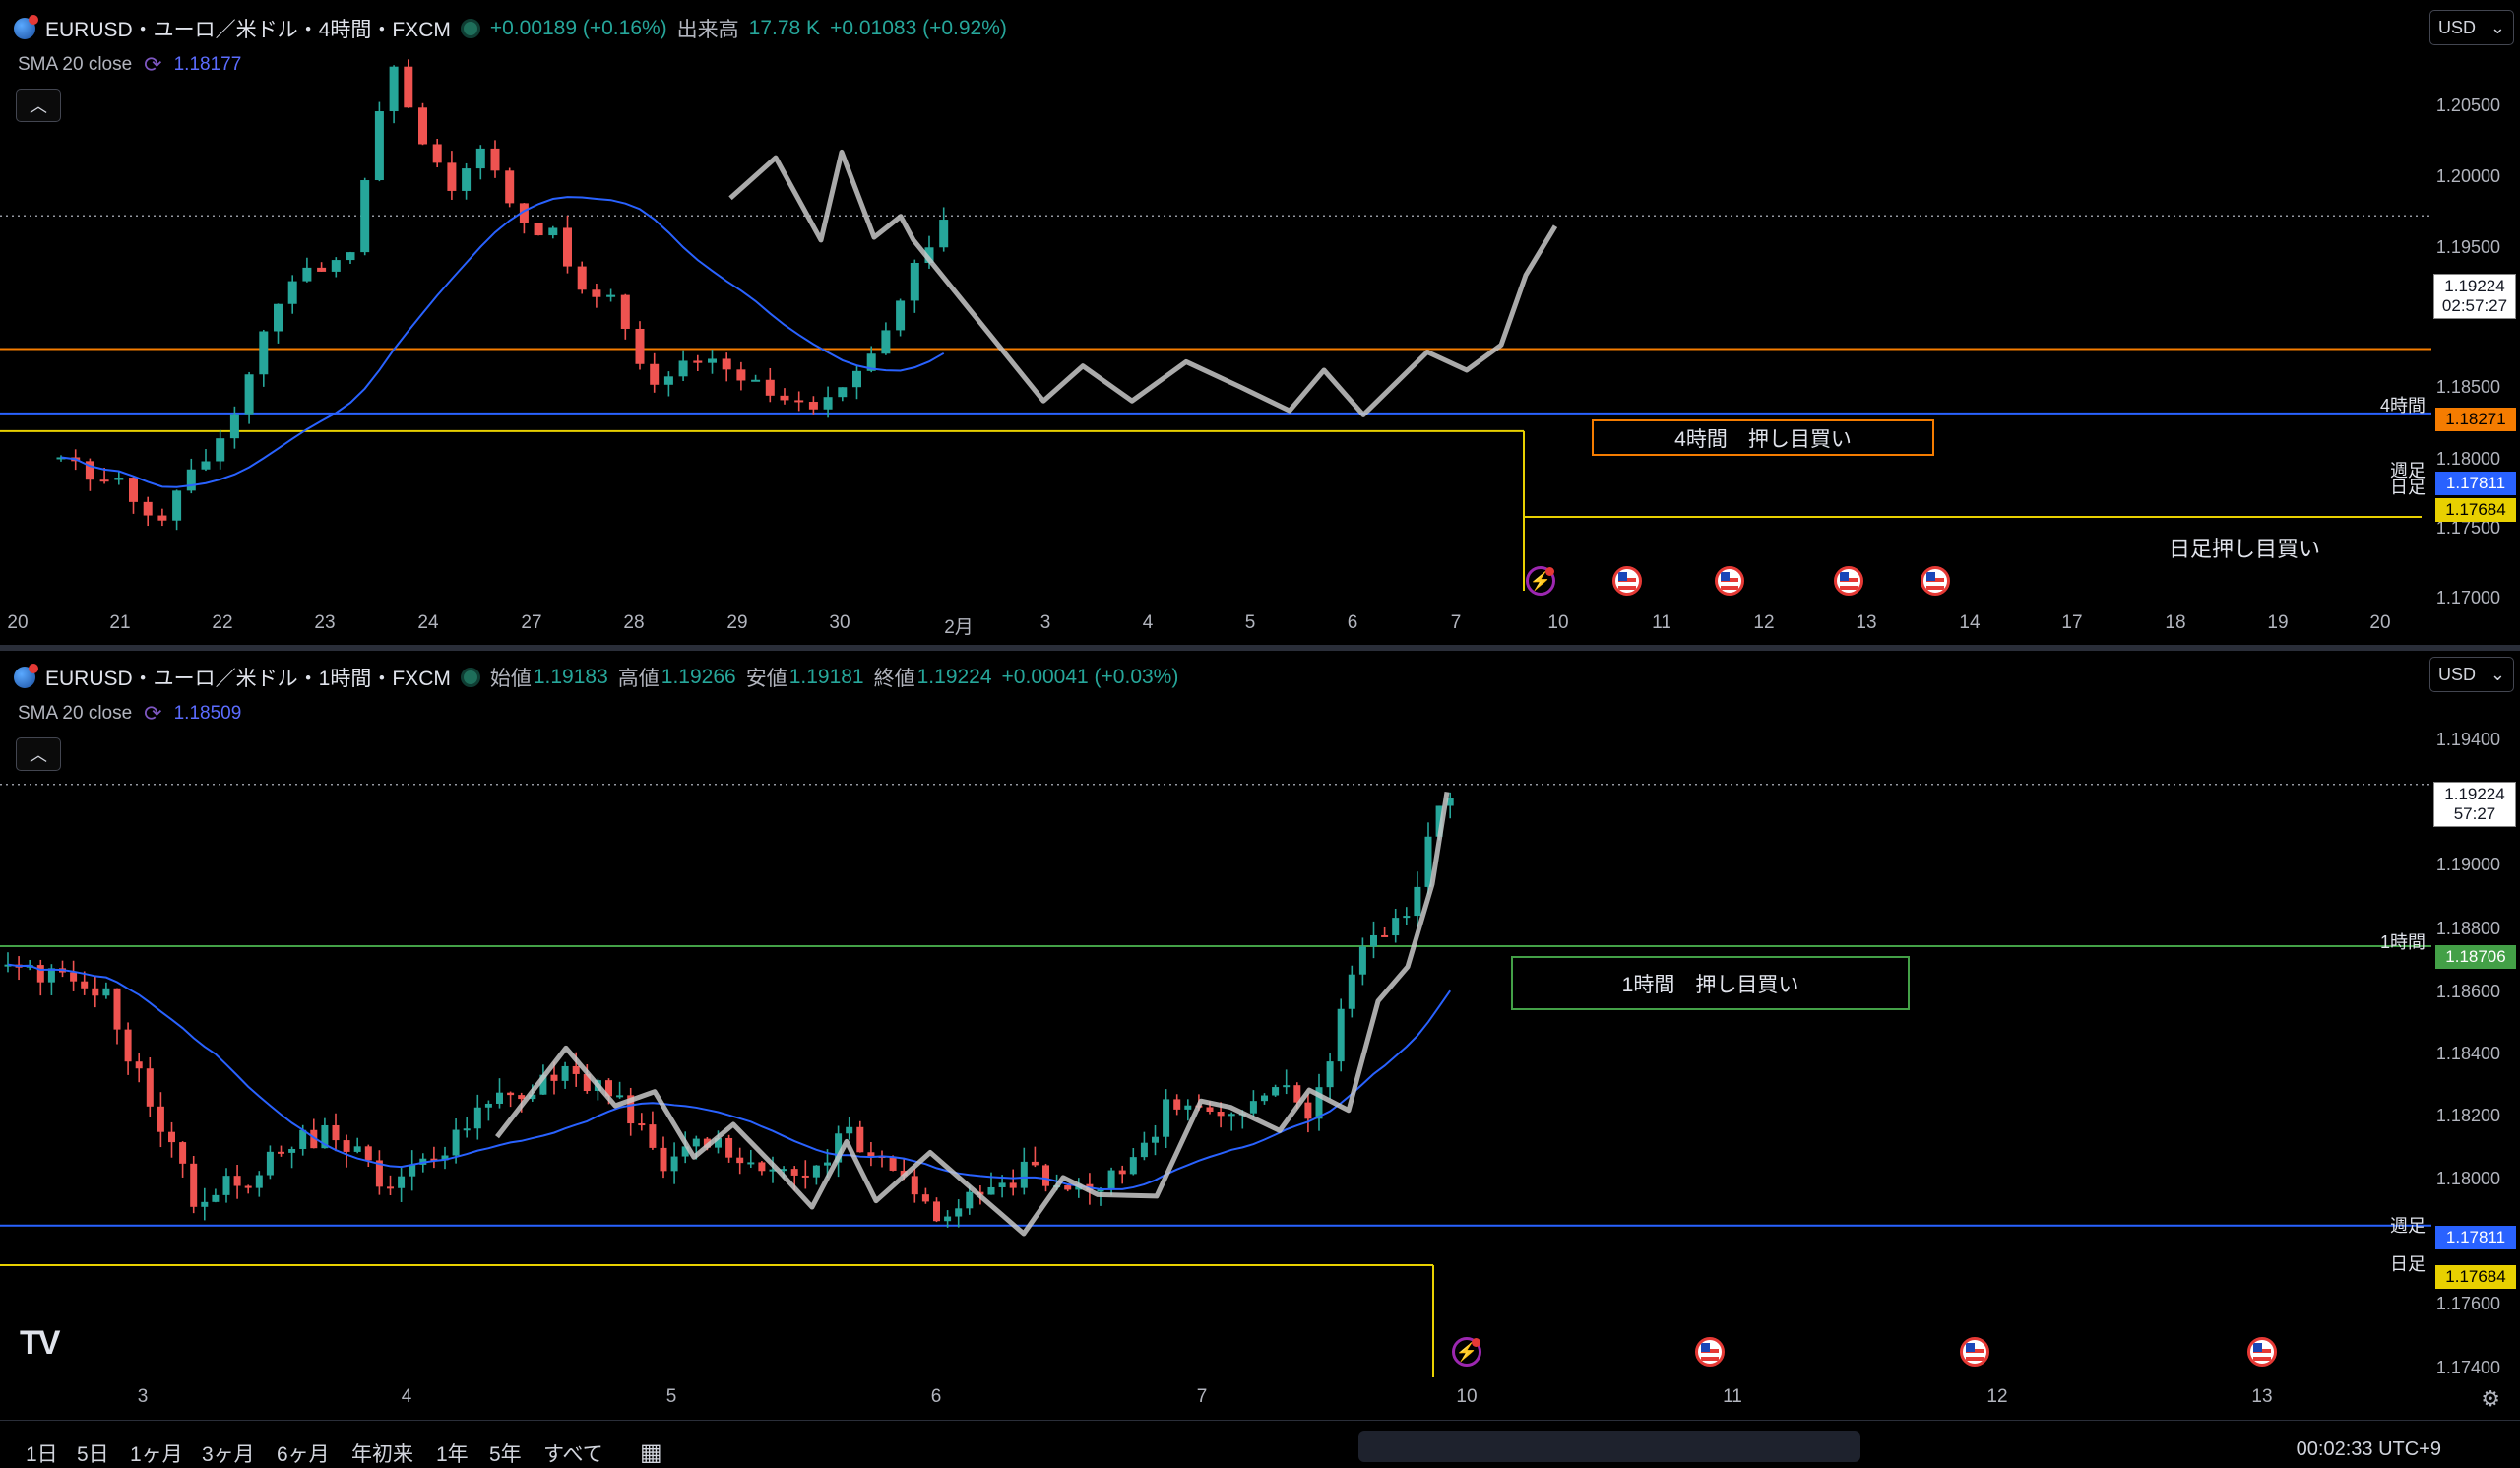  What do you see at coordinates (2497, 674) in the screenshot?
I see `chevron-down-icon: ⌄` at bounding box center [2497, 674].